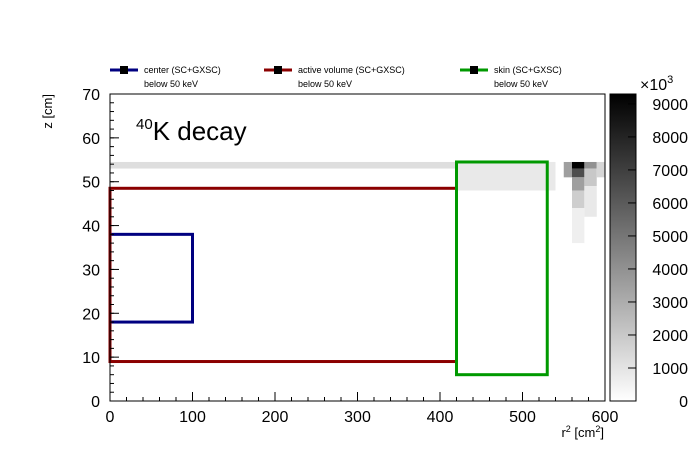 This screenshot has width=696, height=472. What do you see at coordinates (522, 417) in the screenshot?
I see `x-tick-label: 500` at bounding box center [522, 417].